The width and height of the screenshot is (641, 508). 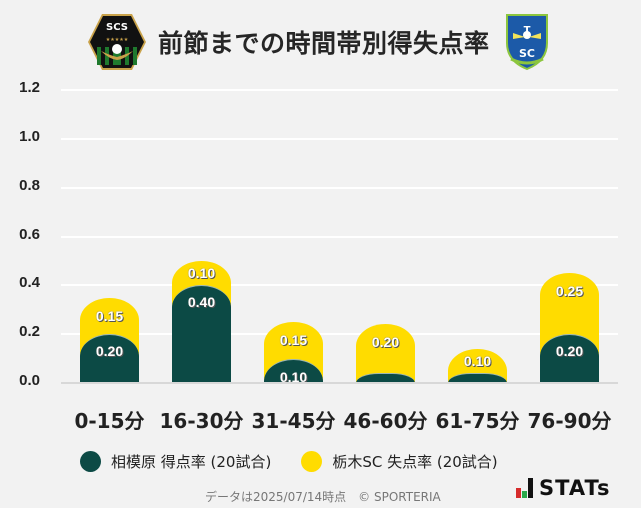 What do you see at coordinates (575, 488) in the screenshot?
I see `stats-brand-text: STATs` at bounding box center [575, 488].